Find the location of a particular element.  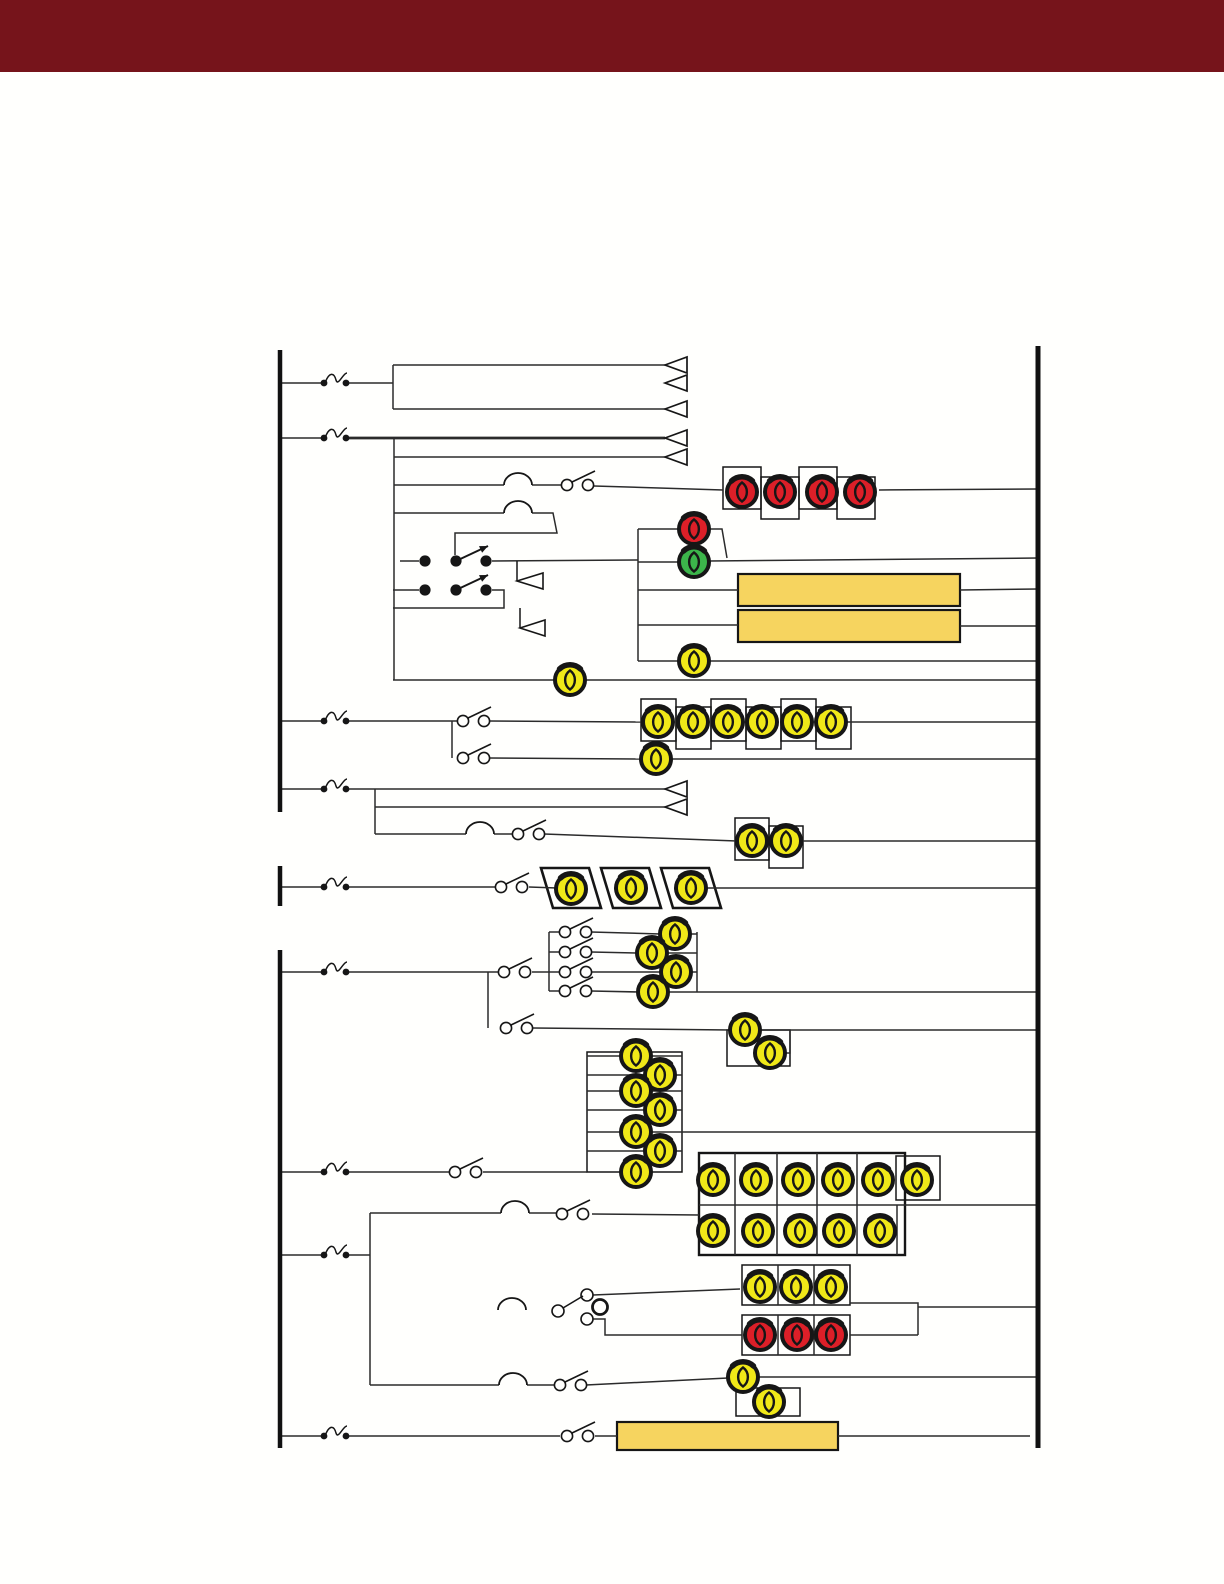

lamp-group-box is located at coordinates (796, 1285).